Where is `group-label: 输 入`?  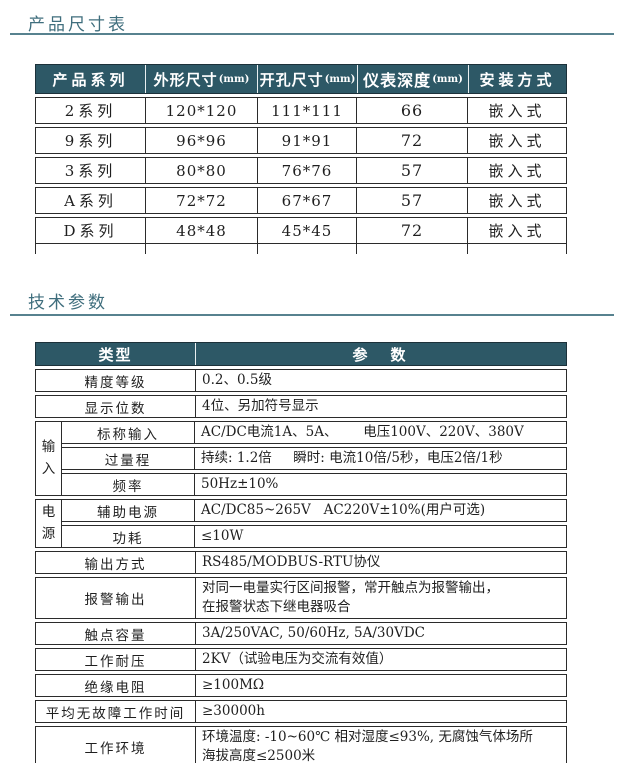 group-label: 输 入 is located at coordinates (48, 458).